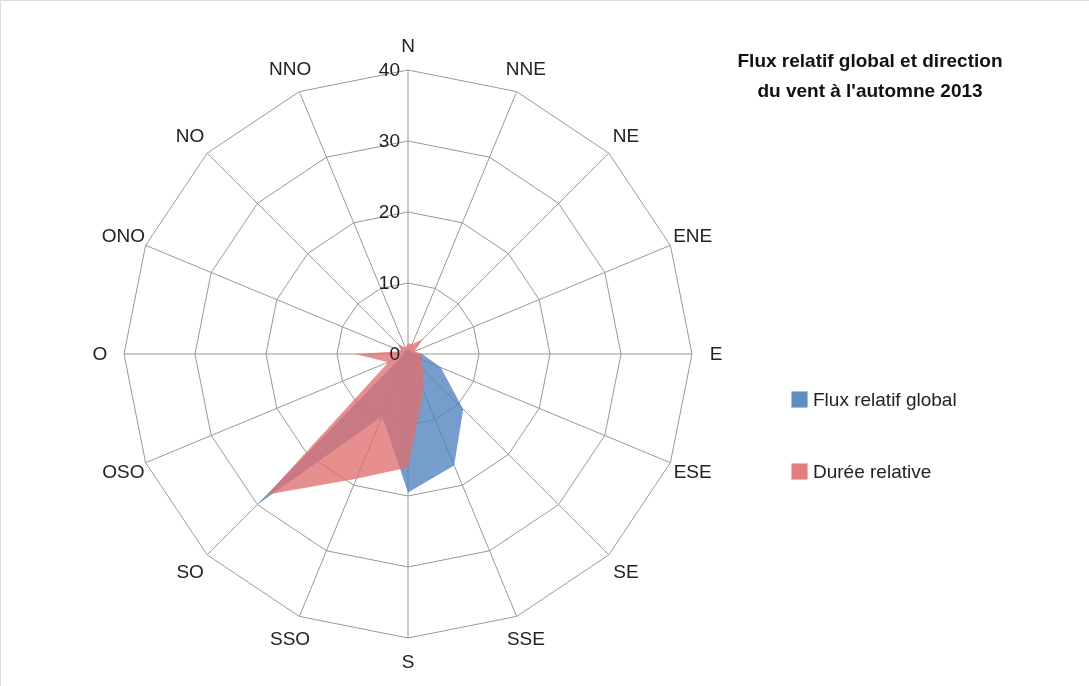 Image resolution: width=1089 pixels, height=686 pixels. What do you see at coordinates (626, 571) in the screenshot?
I see `spoke-label: SE` at bounding box center [626, 571].